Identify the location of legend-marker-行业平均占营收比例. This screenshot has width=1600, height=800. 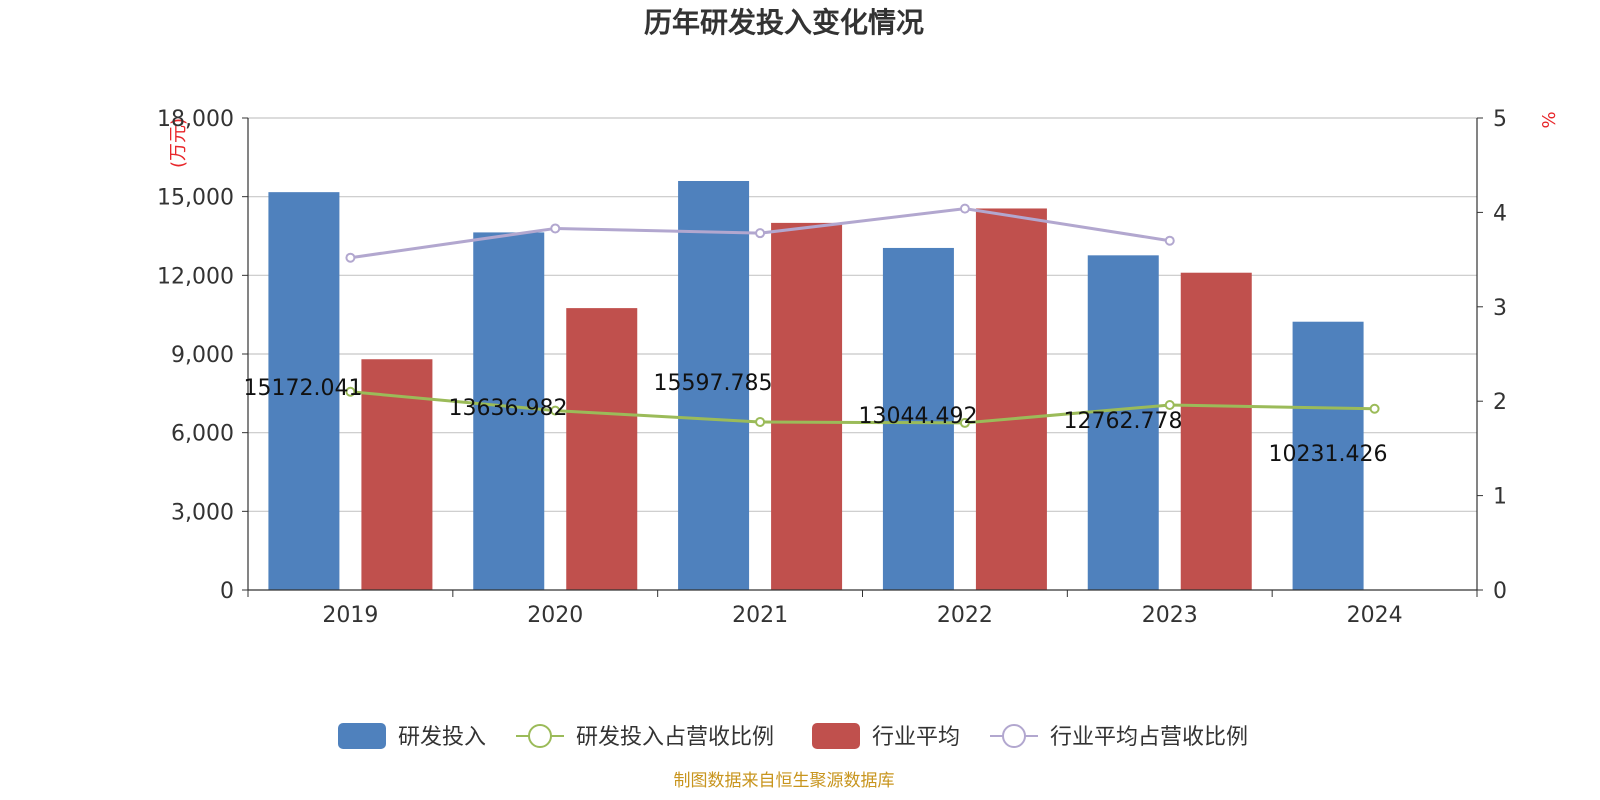
(1014, 736).